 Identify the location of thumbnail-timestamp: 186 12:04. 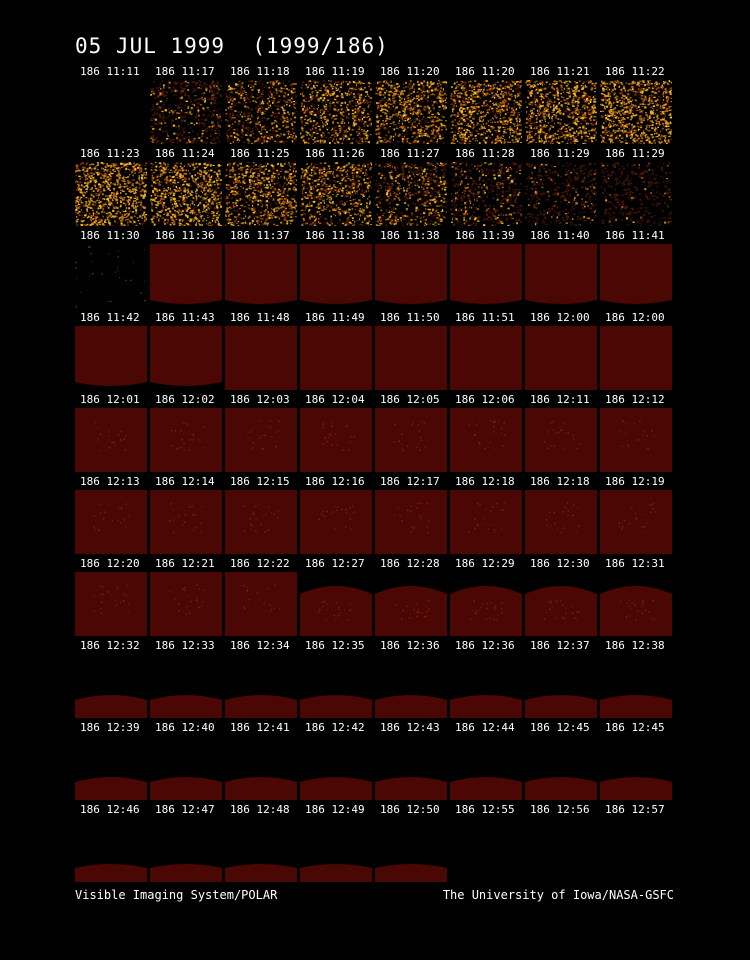
(335, 399).